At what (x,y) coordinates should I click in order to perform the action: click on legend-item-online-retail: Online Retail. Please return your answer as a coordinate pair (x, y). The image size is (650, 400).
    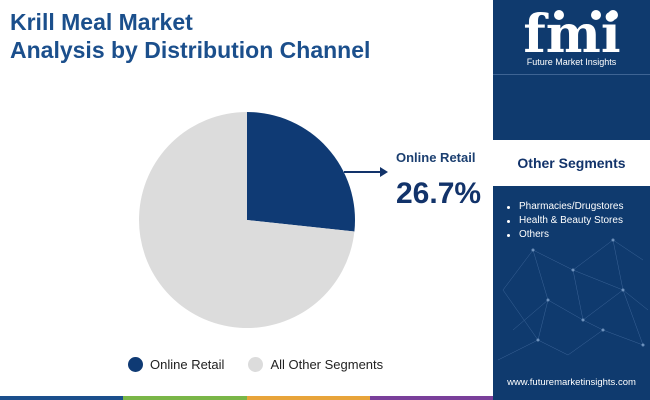
    Looking at the image, I should click on (176, 364).